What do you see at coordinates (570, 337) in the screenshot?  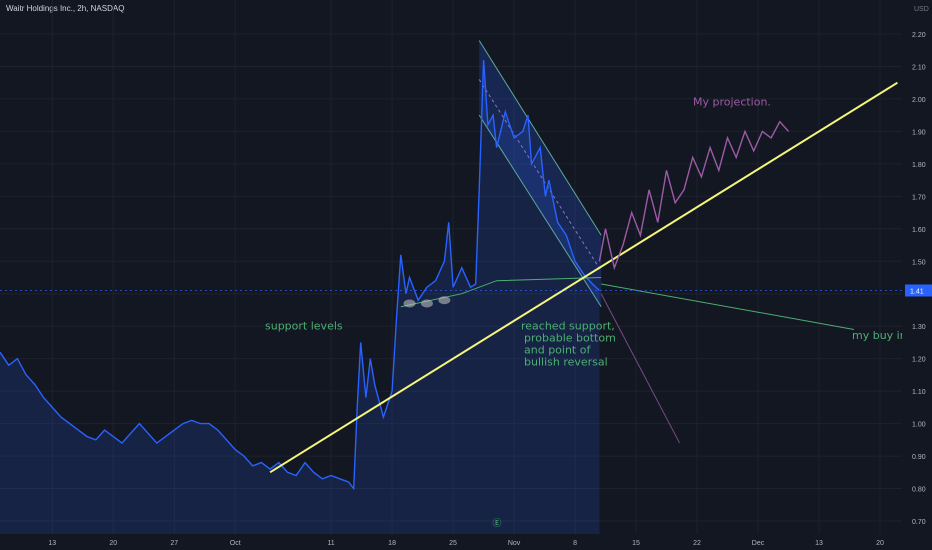 I see `annotation-reached: probable bottom` at bounding box center [570, 337].